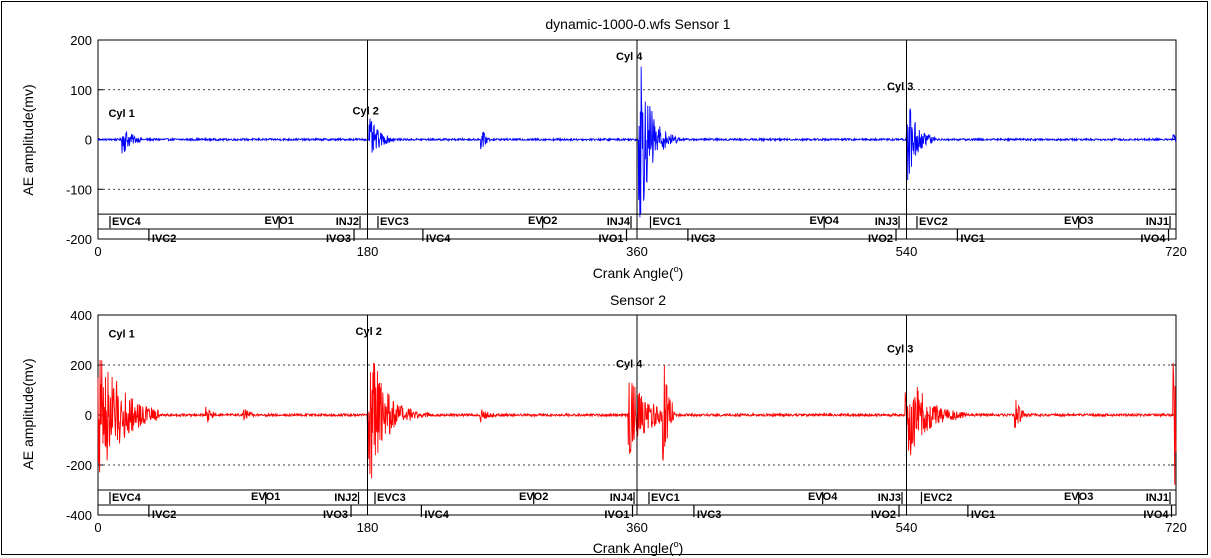 The width and height of the screenshot is (1211, 558). What do you see at coordinates (369, 332) in the screenshot?
I see `sensor2-cylinder-label: Cyl 2` at bounding box center [369, 332].